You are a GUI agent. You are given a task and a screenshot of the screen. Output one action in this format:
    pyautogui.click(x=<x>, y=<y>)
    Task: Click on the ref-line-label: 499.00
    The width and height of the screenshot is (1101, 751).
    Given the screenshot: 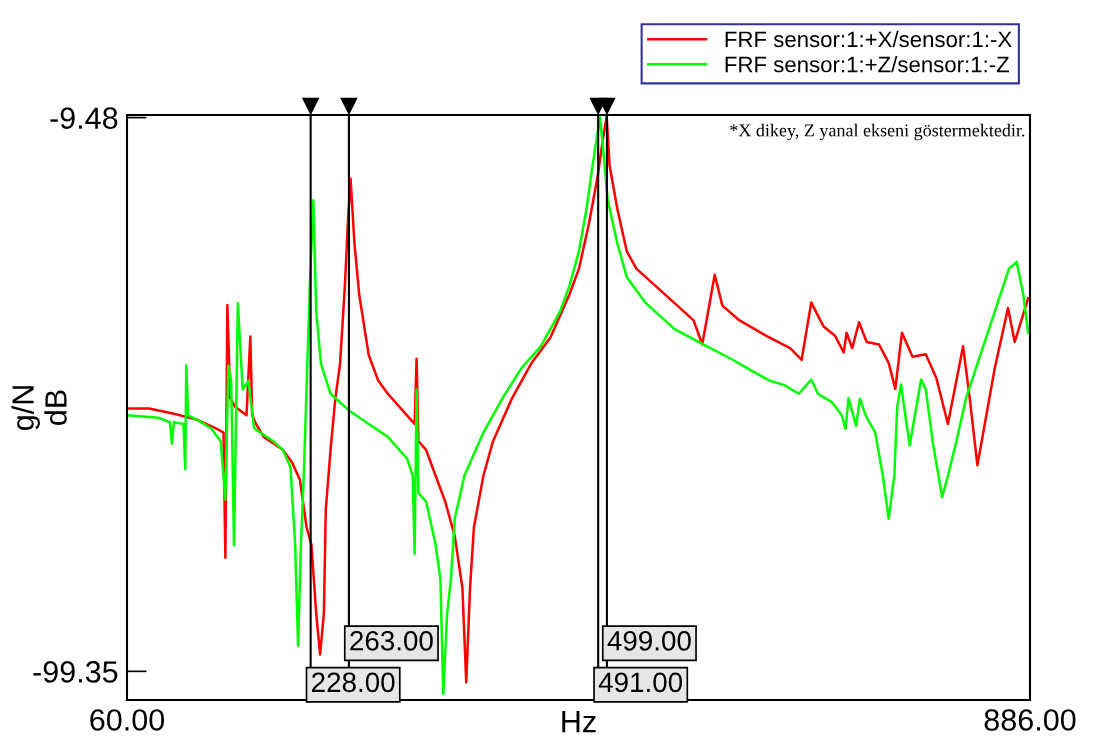 What is the action you would take?
    pyautogui.click(x=649, y=640)
    